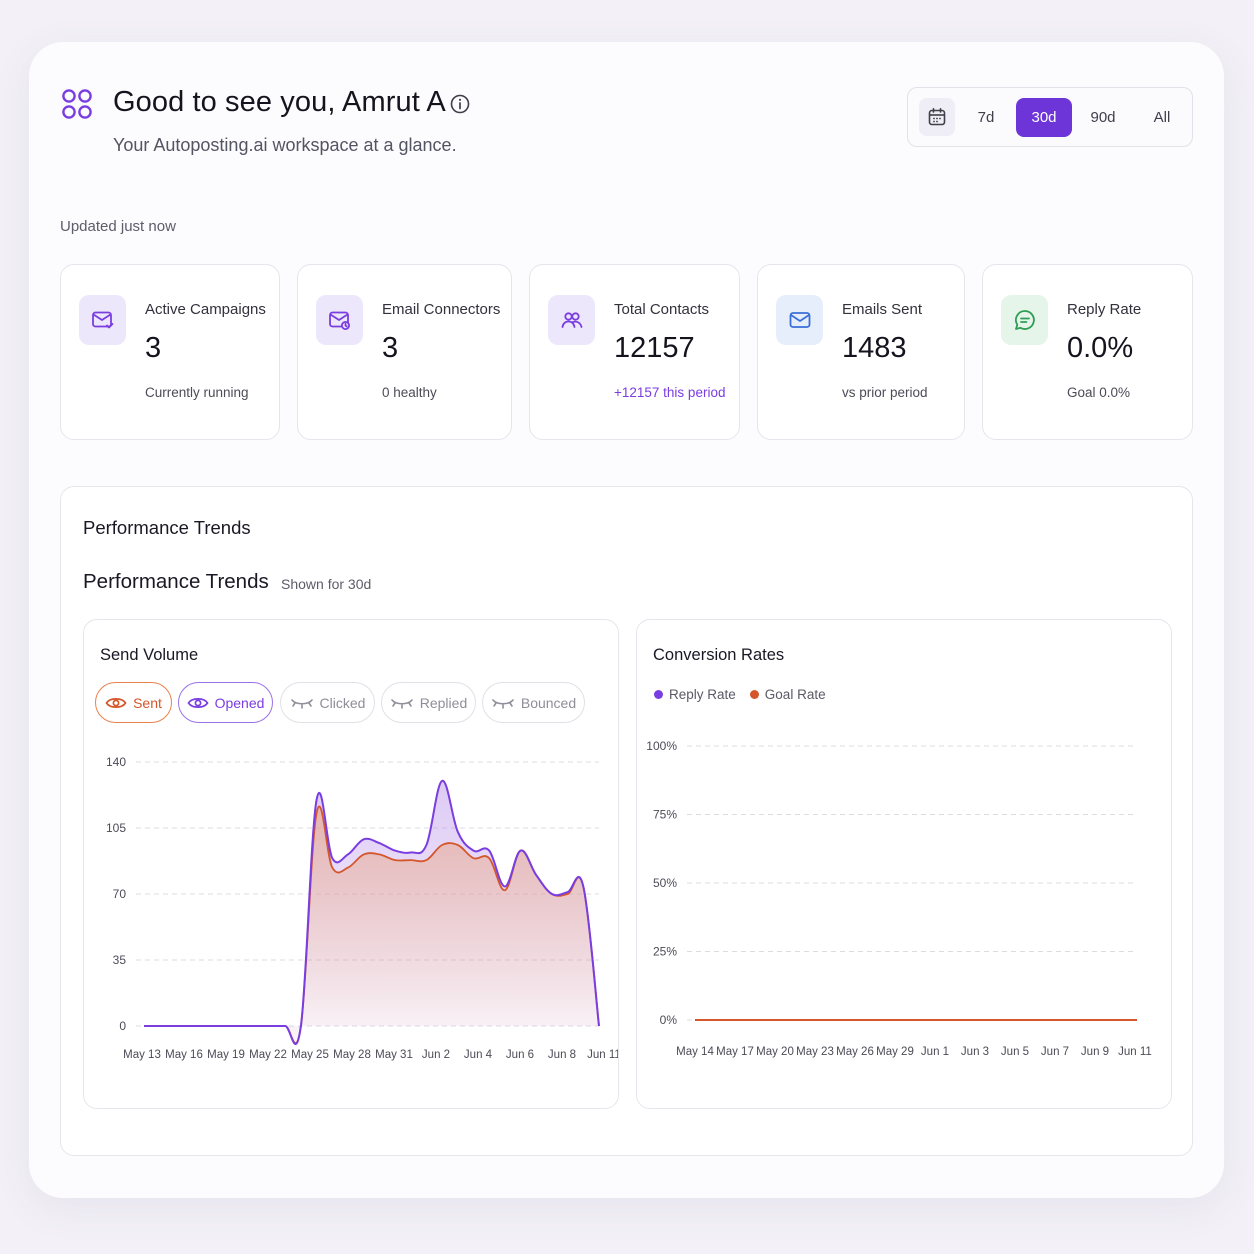 The image size is (1254, 1254). What do you see at coordinates (394, 1055) in the screenshot?
I see `x-tick-label: May 31` at bounding box center [394, 1055].